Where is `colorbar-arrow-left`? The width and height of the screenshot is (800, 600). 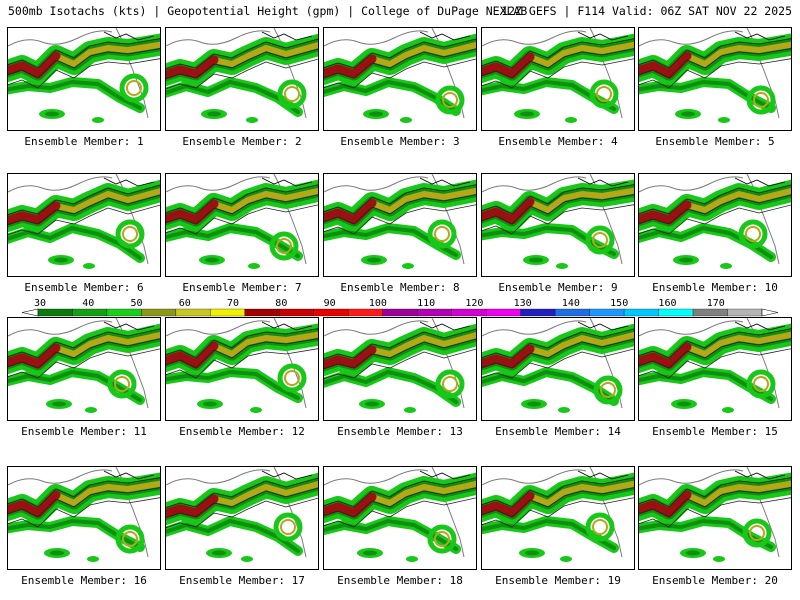 colorbar-arrow-left is located at coordinates (30, 312).